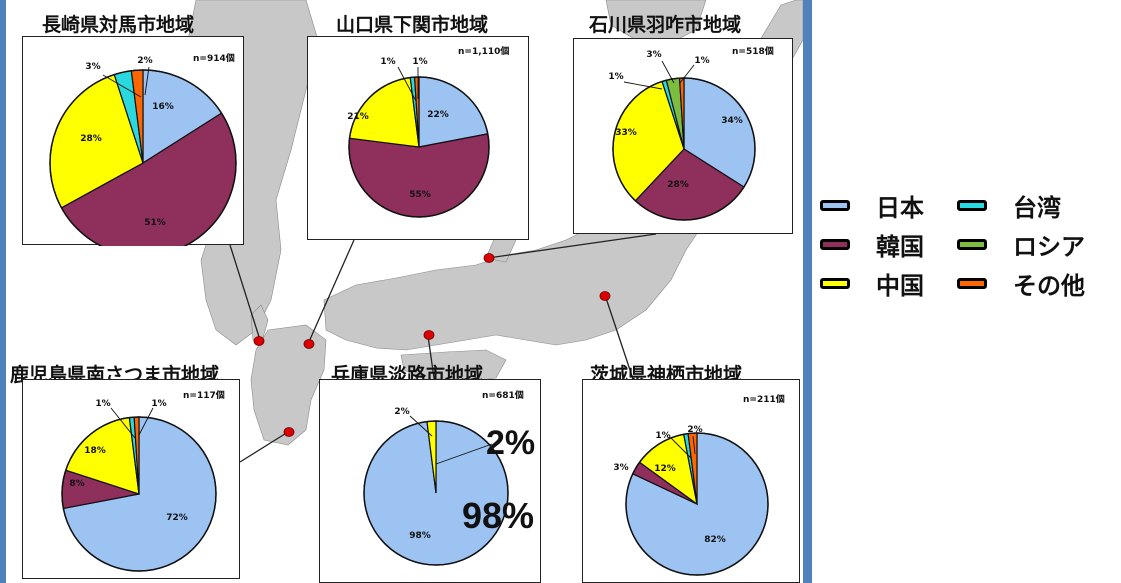  I want to click on pie-chart-shimonoseki: 22% 55% 21% 1% 1% n=1,110個, so click(418, 138).